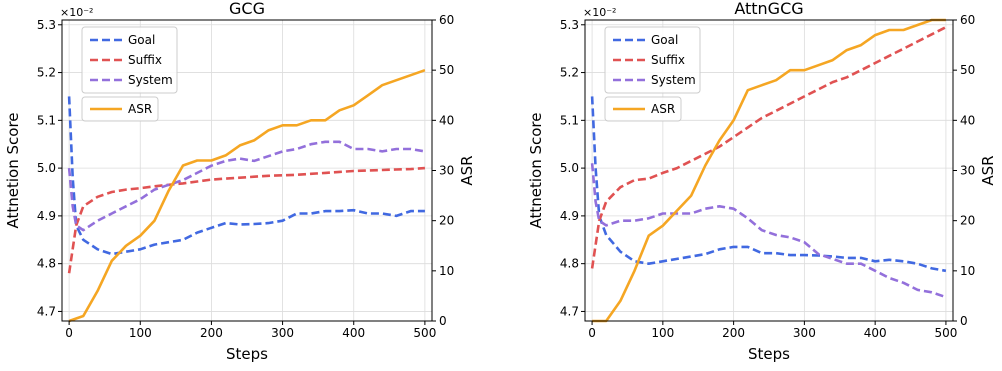 Image resolution: width=1002 pixels, height=371 pixels. I want to click on chart-title: AttnGCG, so click(768, 9).